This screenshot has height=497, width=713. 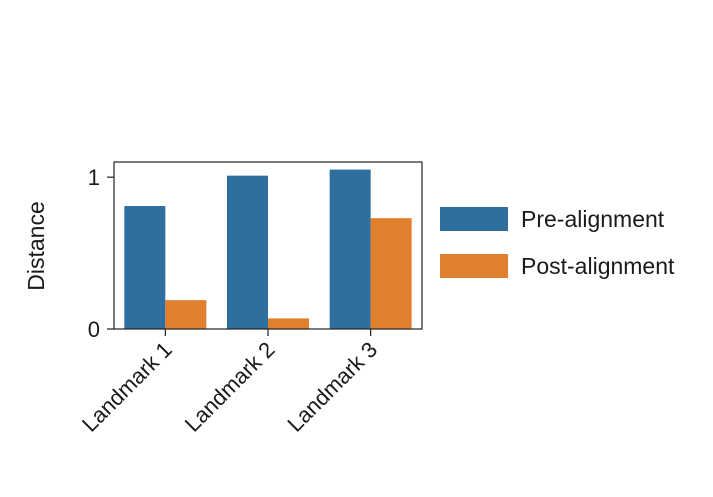 I want to click on x-tick-label-2: Landmark 2, so click(x=230, y=387).